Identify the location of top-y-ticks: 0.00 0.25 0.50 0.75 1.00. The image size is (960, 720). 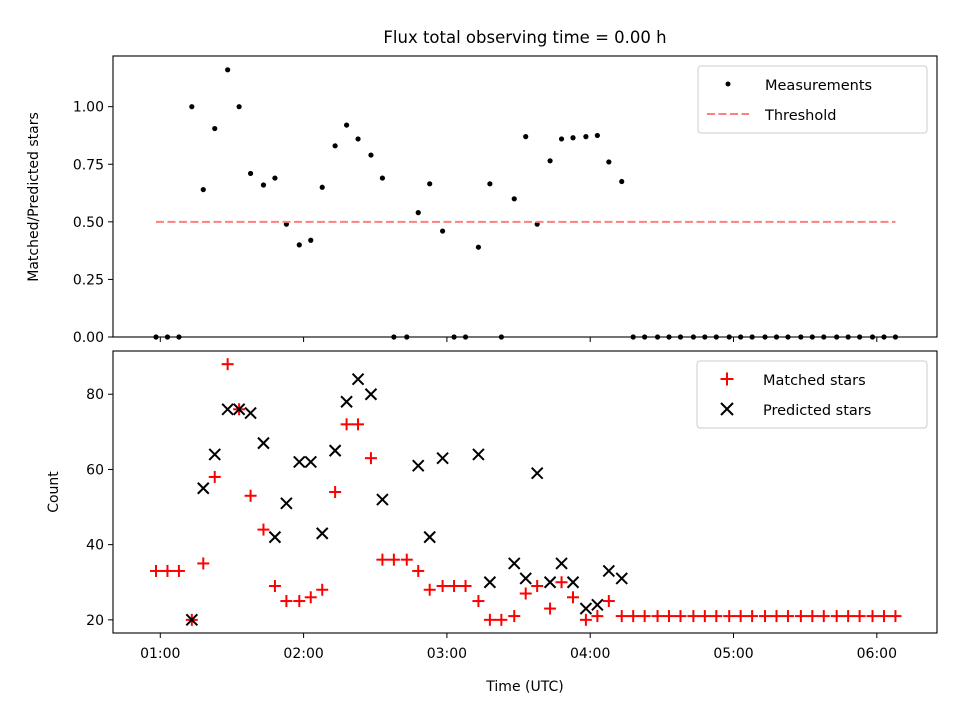
(93, 223).